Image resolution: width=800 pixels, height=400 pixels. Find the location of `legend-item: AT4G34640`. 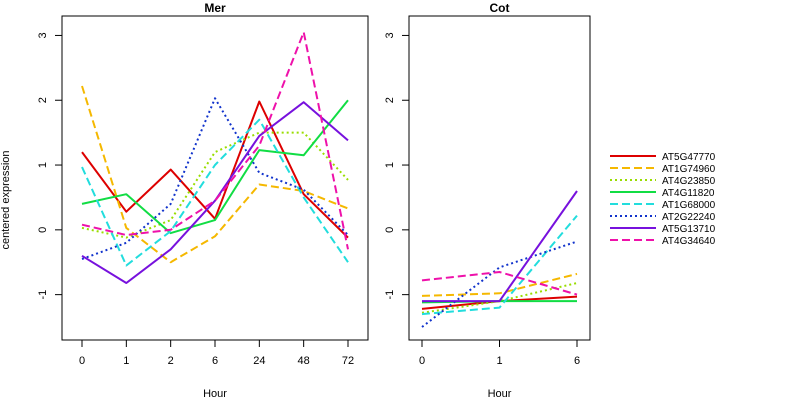

legend-item: AT4G34640 is located at coordinates (663, 241).